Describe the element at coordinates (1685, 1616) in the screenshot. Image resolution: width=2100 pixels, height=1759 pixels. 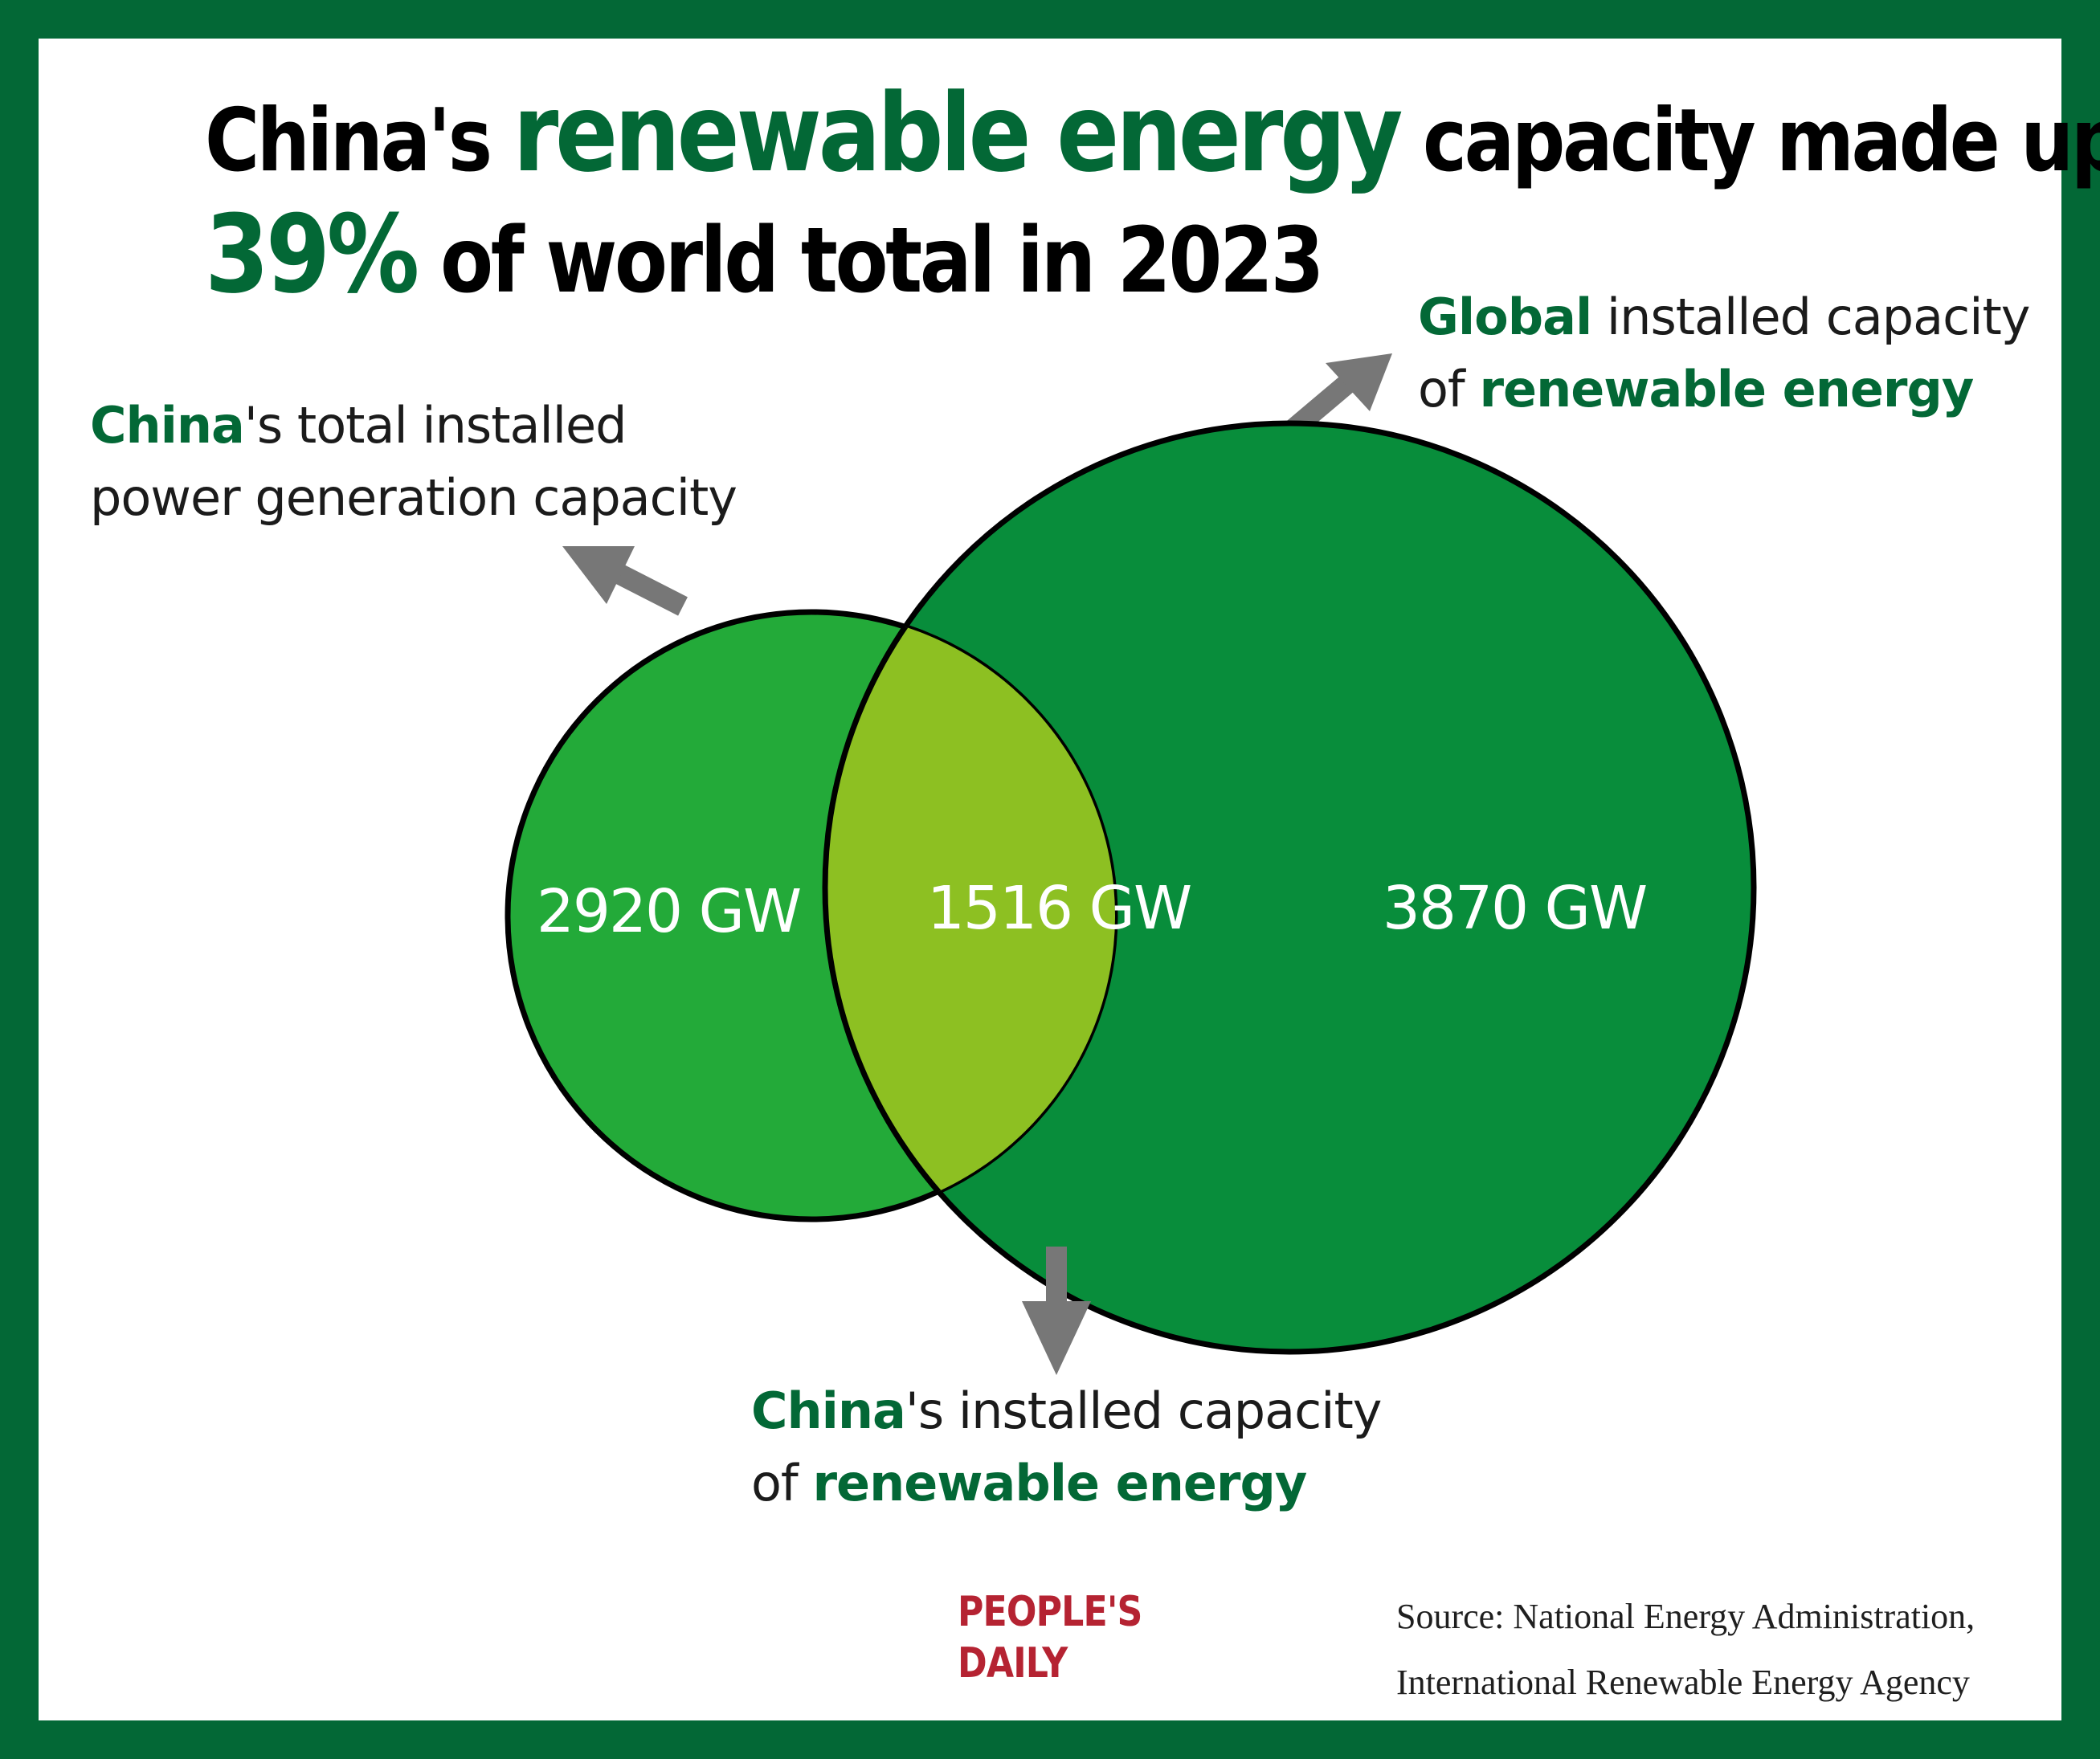
I see `source-line-1: Source: National Energy Administration,` at that location.